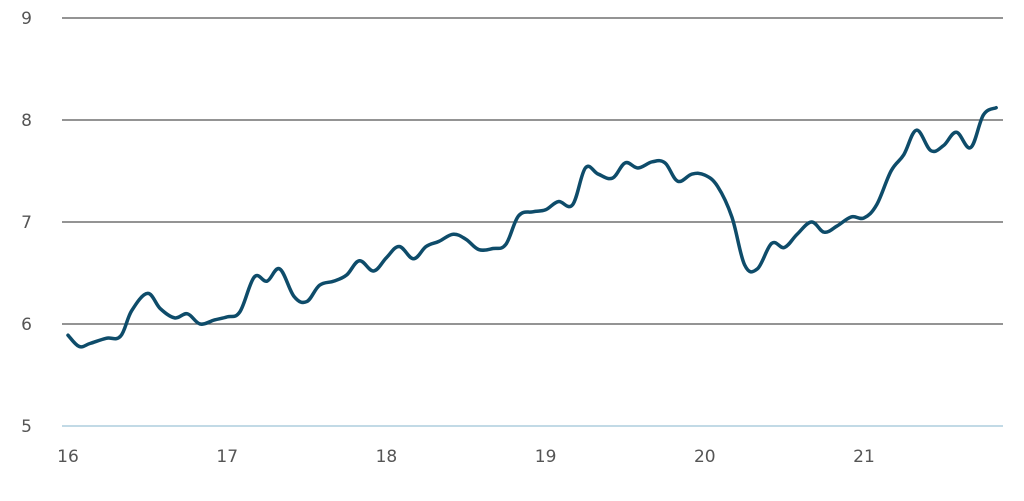  Describe the element at coordinates (26, 19) in the screenshot. I see `y-tick-label: 9` at that location.